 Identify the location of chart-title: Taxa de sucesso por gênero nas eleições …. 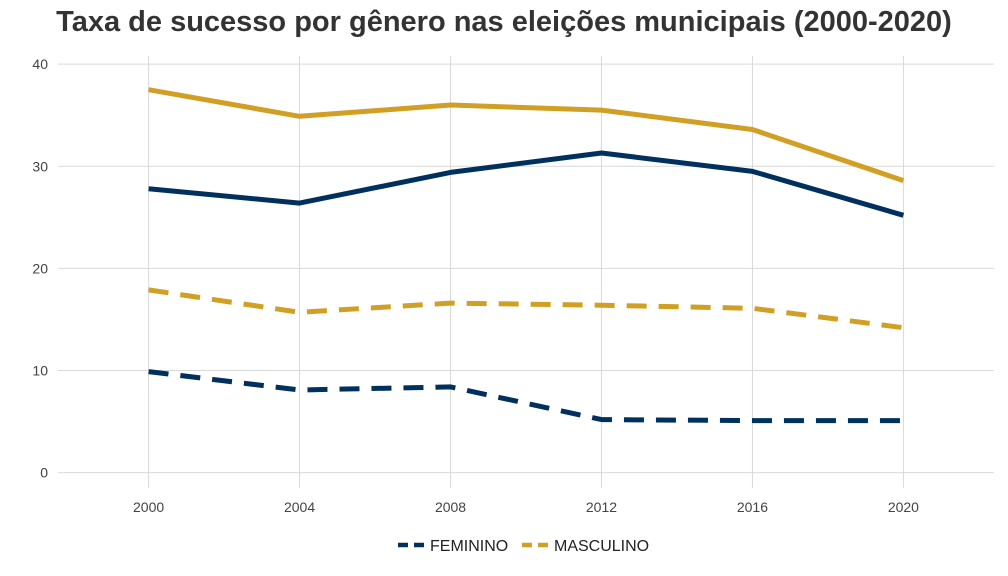
(504, 22).